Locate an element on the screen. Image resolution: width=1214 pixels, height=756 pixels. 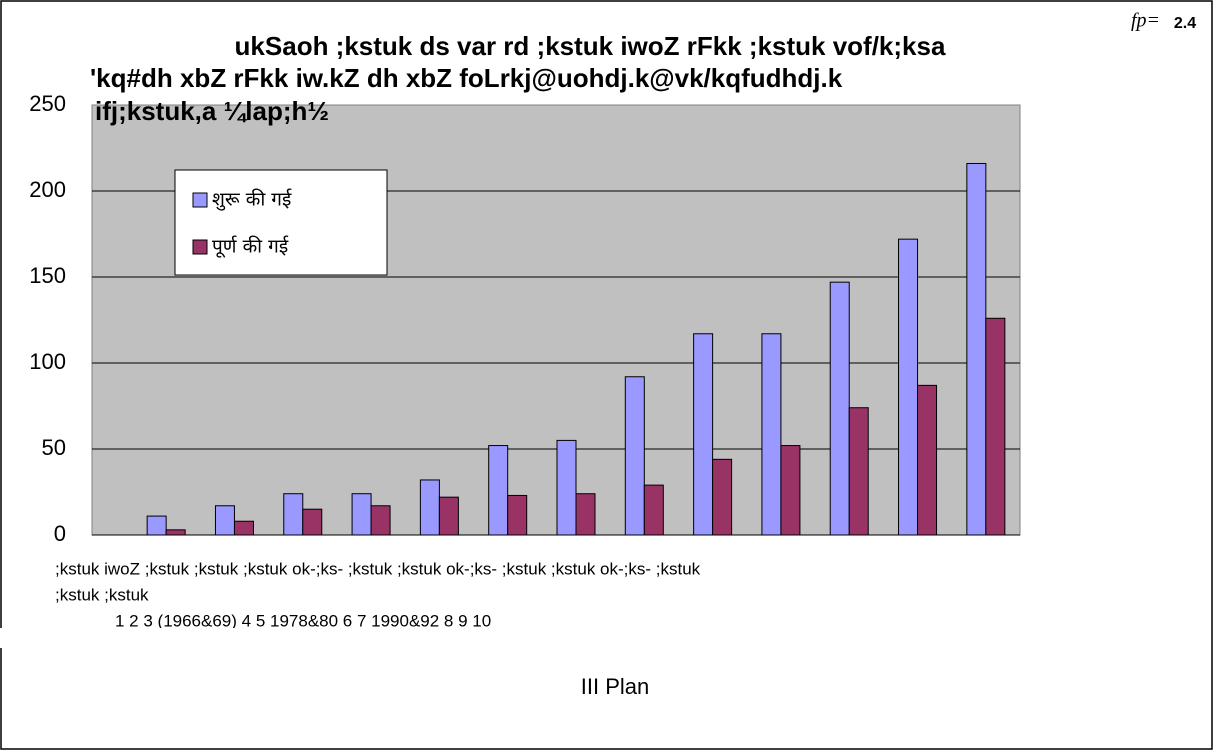
y-tick-label: 100 is located at coordinates (47, 361).